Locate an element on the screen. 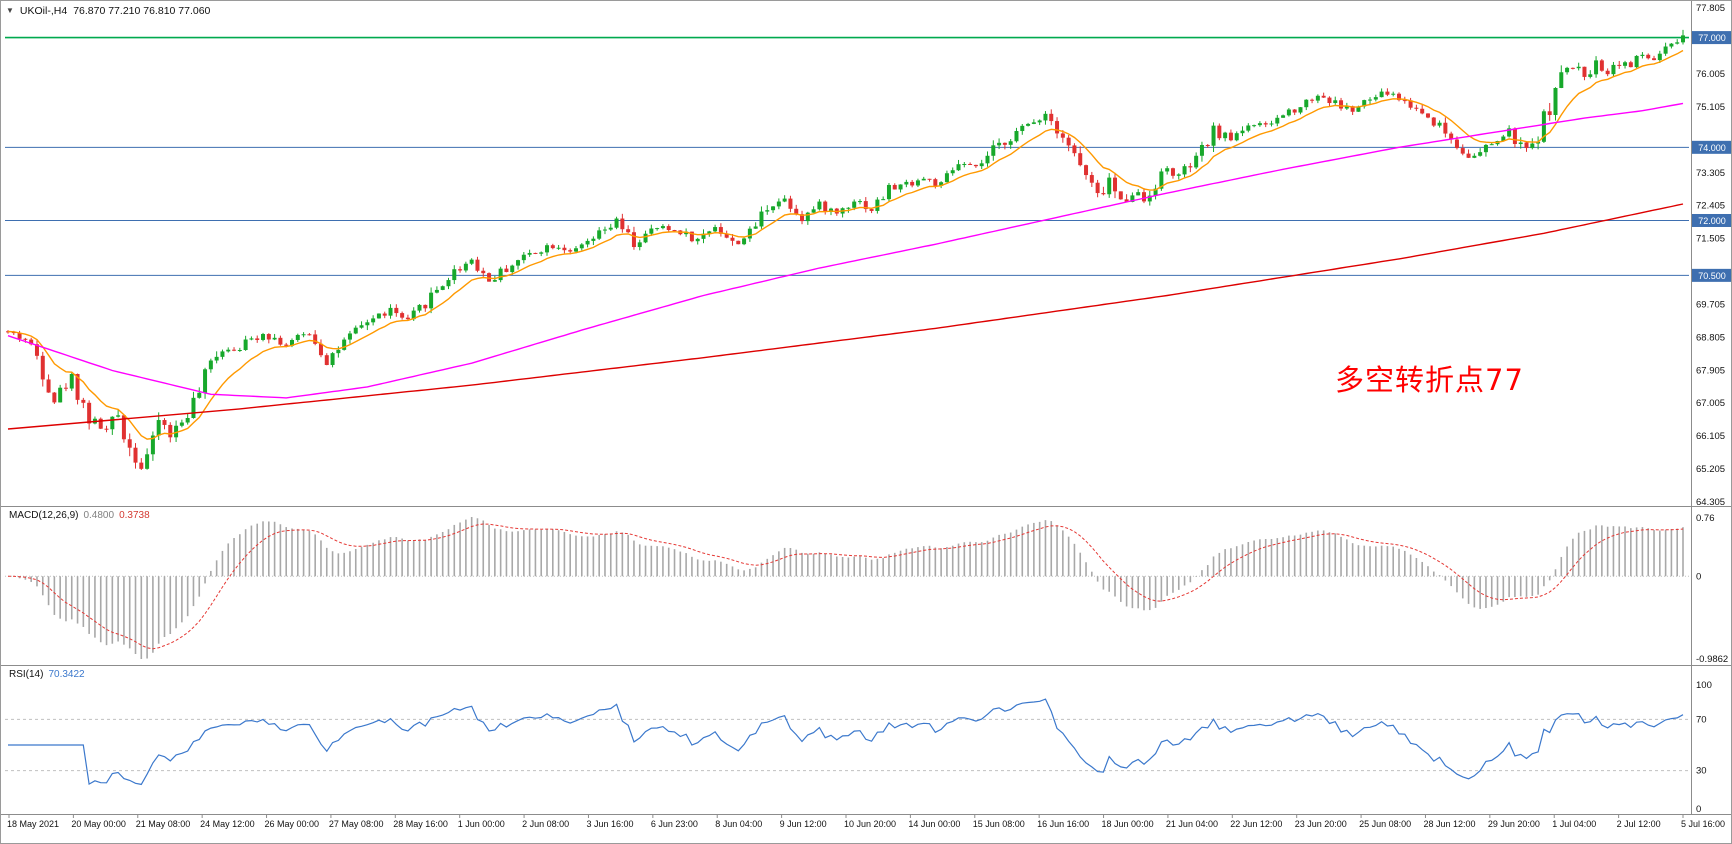  level-price-label: 70.500 is located at coordinates (1712, 276).